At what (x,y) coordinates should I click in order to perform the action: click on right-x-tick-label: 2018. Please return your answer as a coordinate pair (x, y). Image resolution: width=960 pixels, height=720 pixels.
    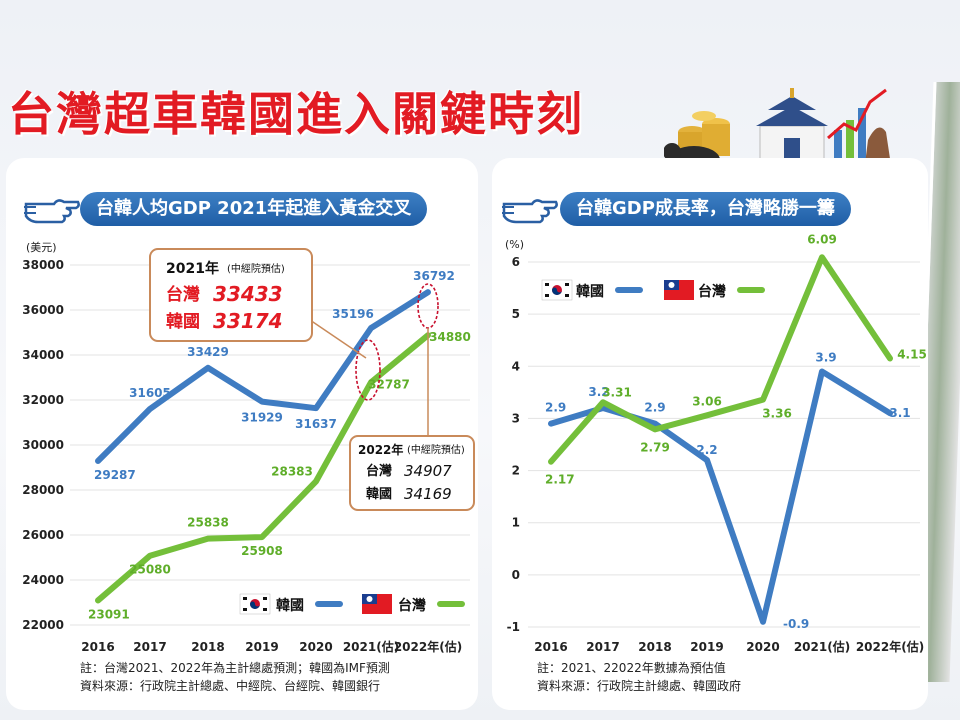
    Looking at the image, I should click on (654, 647).